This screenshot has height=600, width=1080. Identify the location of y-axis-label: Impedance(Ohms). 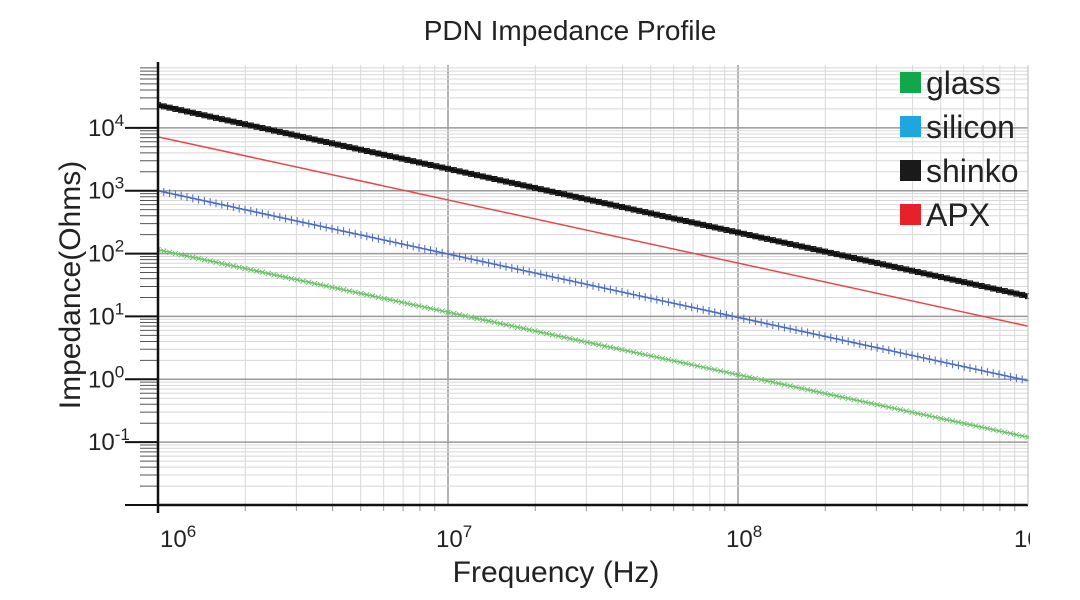
(70, 285).